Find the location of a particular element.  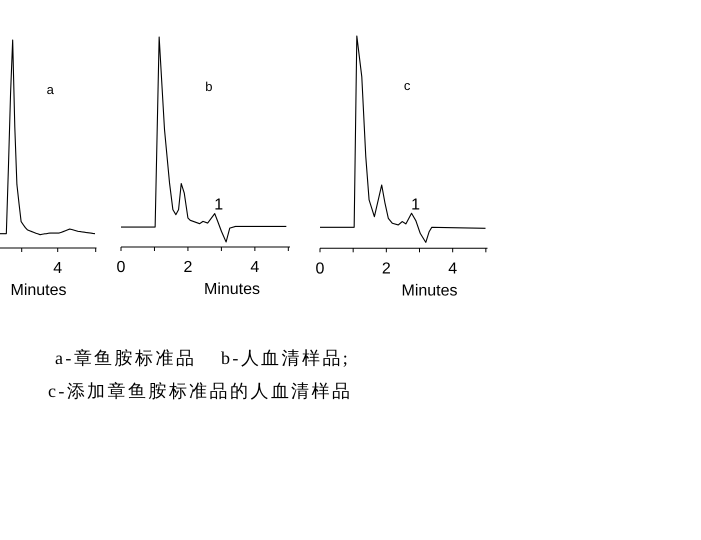

text: a-章鱼胺标准品 is located at coordinates (125, 358).